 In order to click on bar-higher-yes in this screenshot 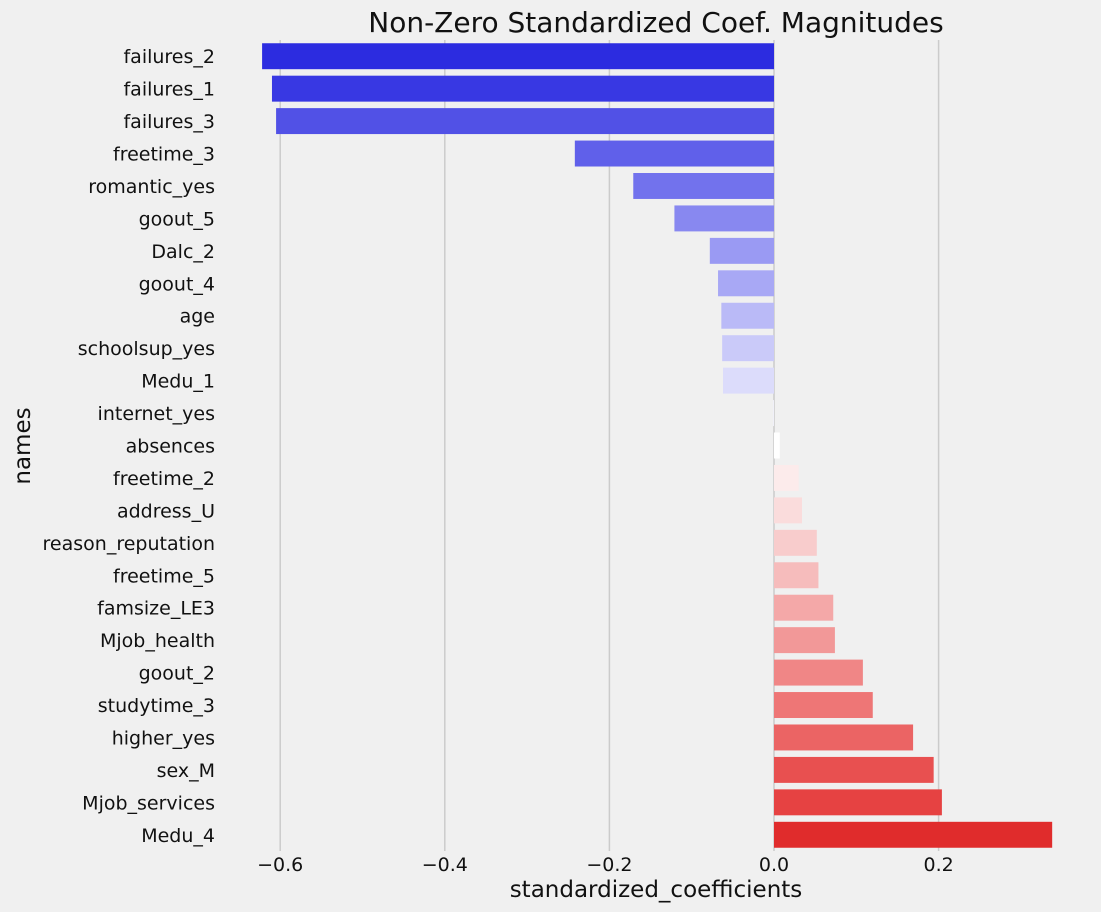, I will do `click(844, 737)`.